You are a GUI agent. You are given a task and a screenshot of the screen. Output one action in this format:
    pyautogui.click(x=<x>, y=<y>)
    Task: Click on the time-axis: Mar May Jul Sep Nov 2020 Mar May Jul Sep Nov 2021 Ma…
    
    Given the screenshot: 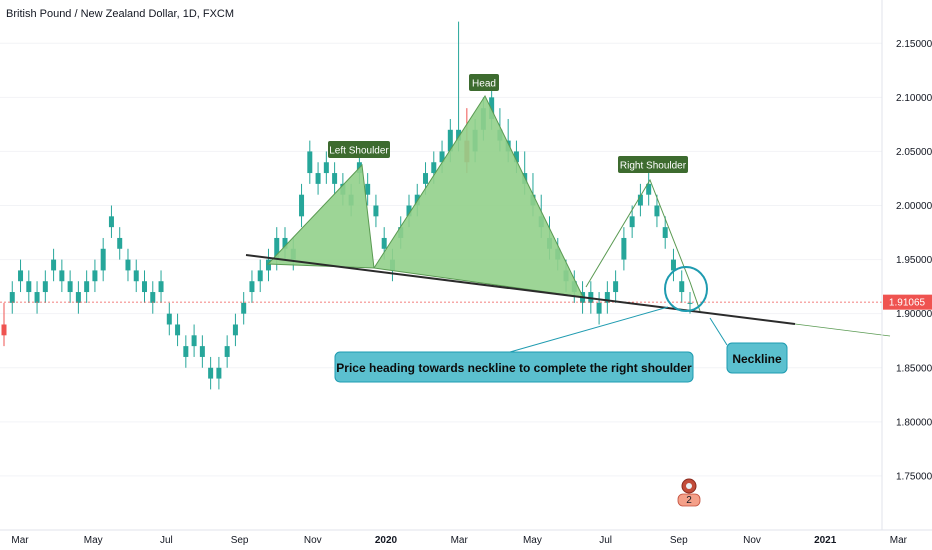 What is the action you would take?
    pyautogui.click(x=459, y=540)
    